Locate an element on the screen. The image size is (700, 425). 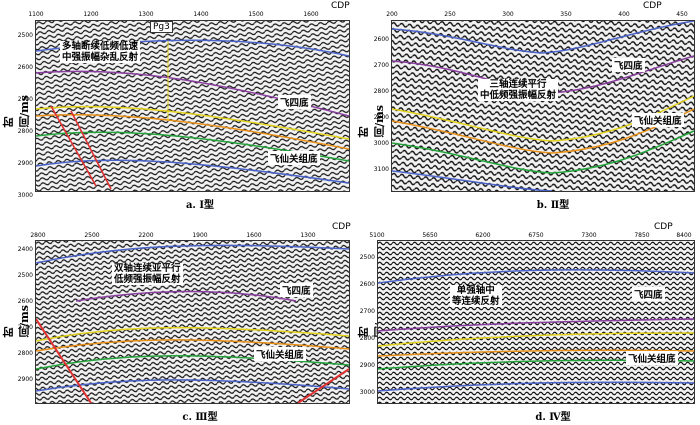
x-tick: 2500 is located at coordinates (92, 235).